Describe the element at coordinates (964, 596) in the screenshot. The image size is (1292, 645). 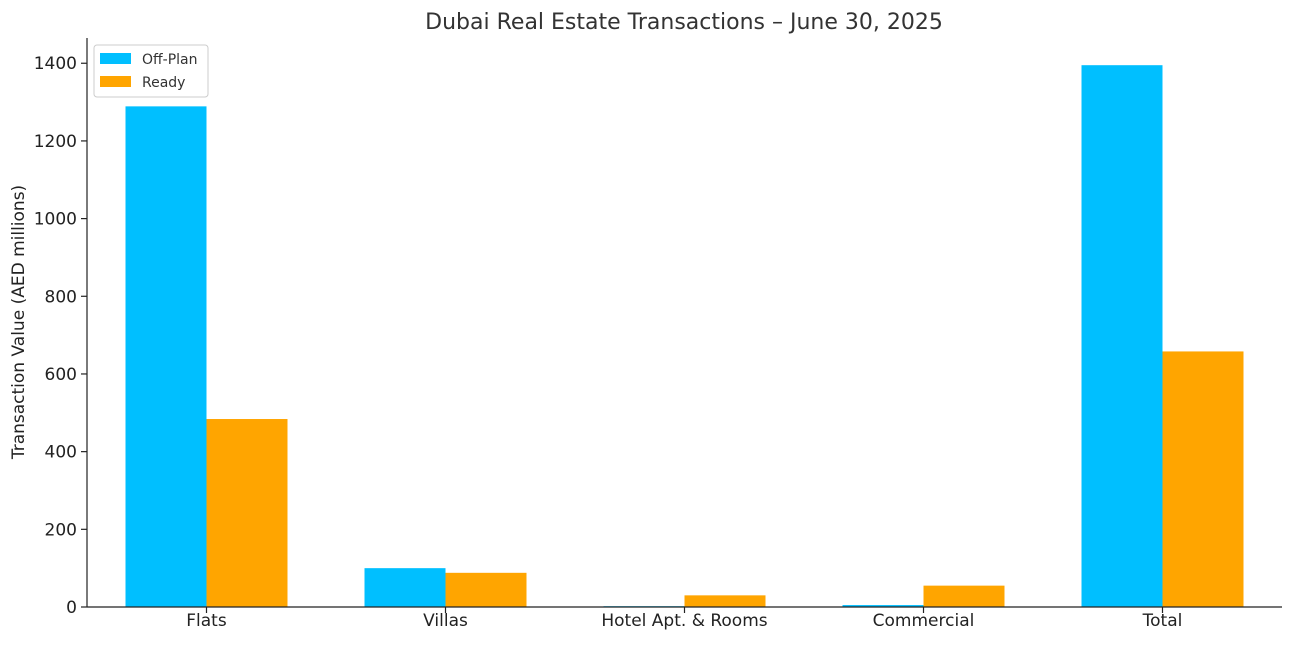
I see `bar-ready-commercial` at that location.